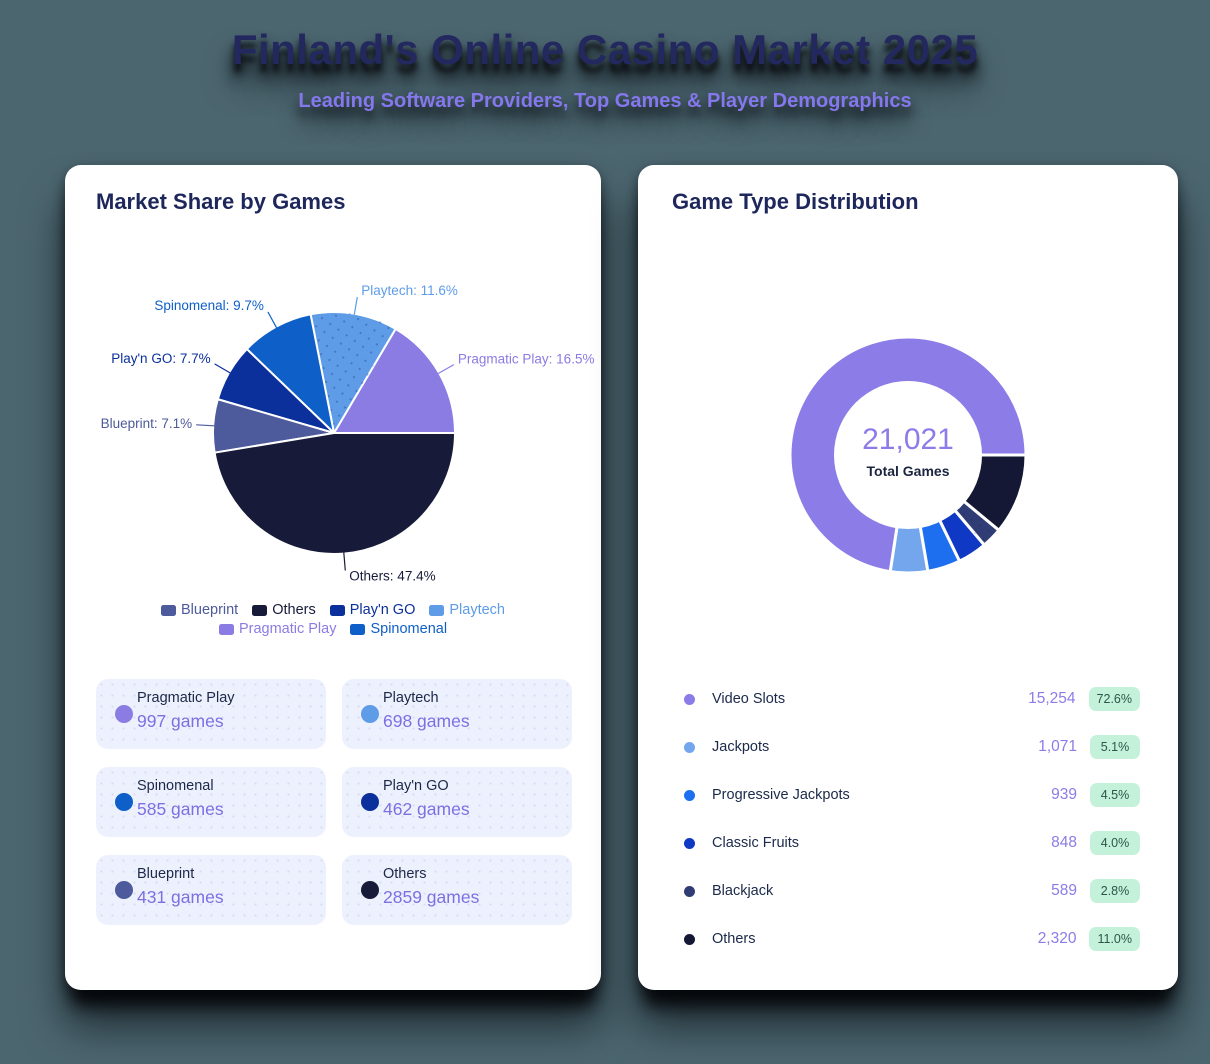  Describe the element at coordinates (1115, 891) in the screenshot. I see `game-type-percent-badge: 2.8%` at that location.